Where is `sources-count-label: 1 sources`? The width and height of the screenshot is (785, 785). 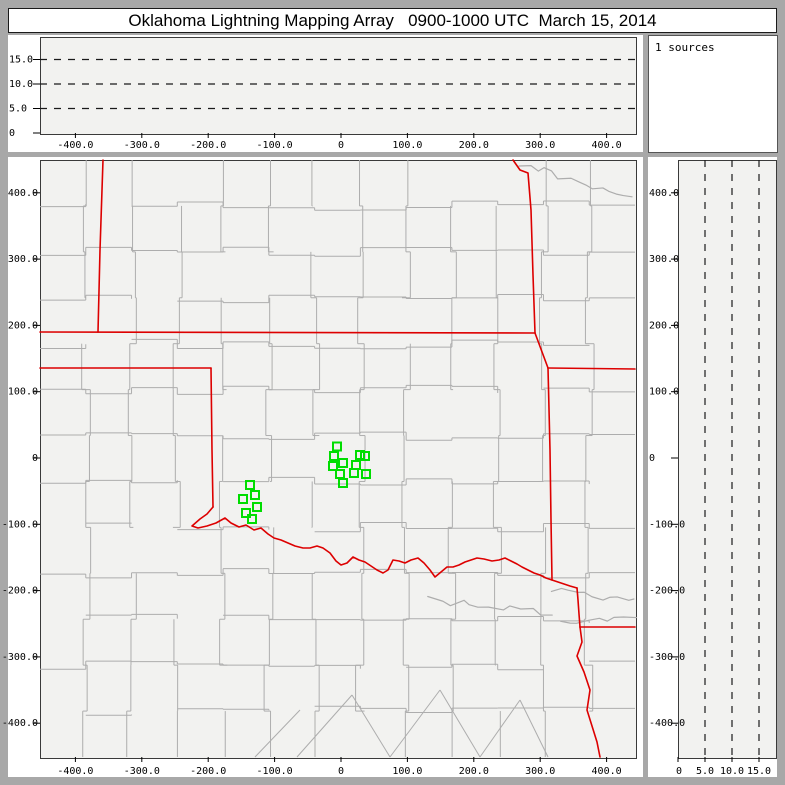 sources-count-label: 1 sources is located at coordinates (685, 47).